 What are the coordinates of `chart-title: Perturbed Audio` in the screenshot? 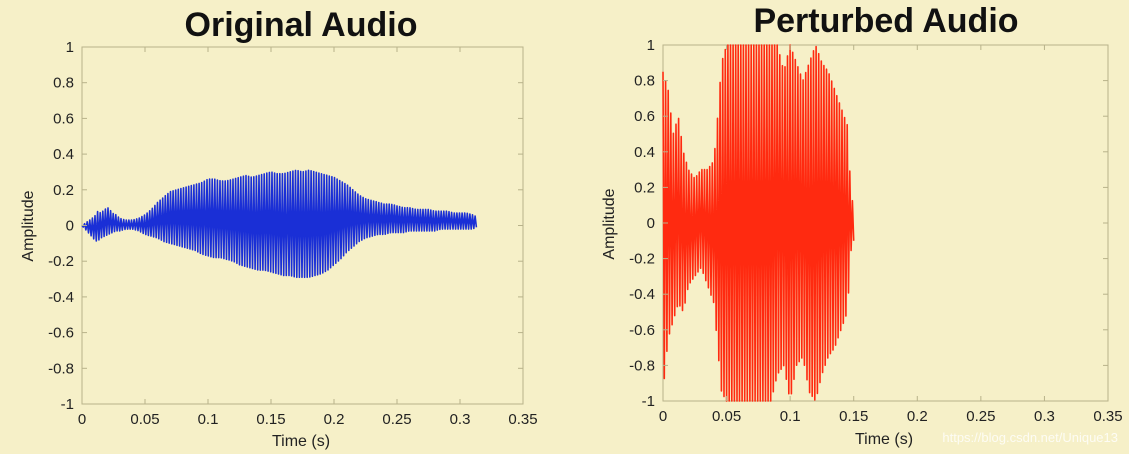 It's located at (885, 21).